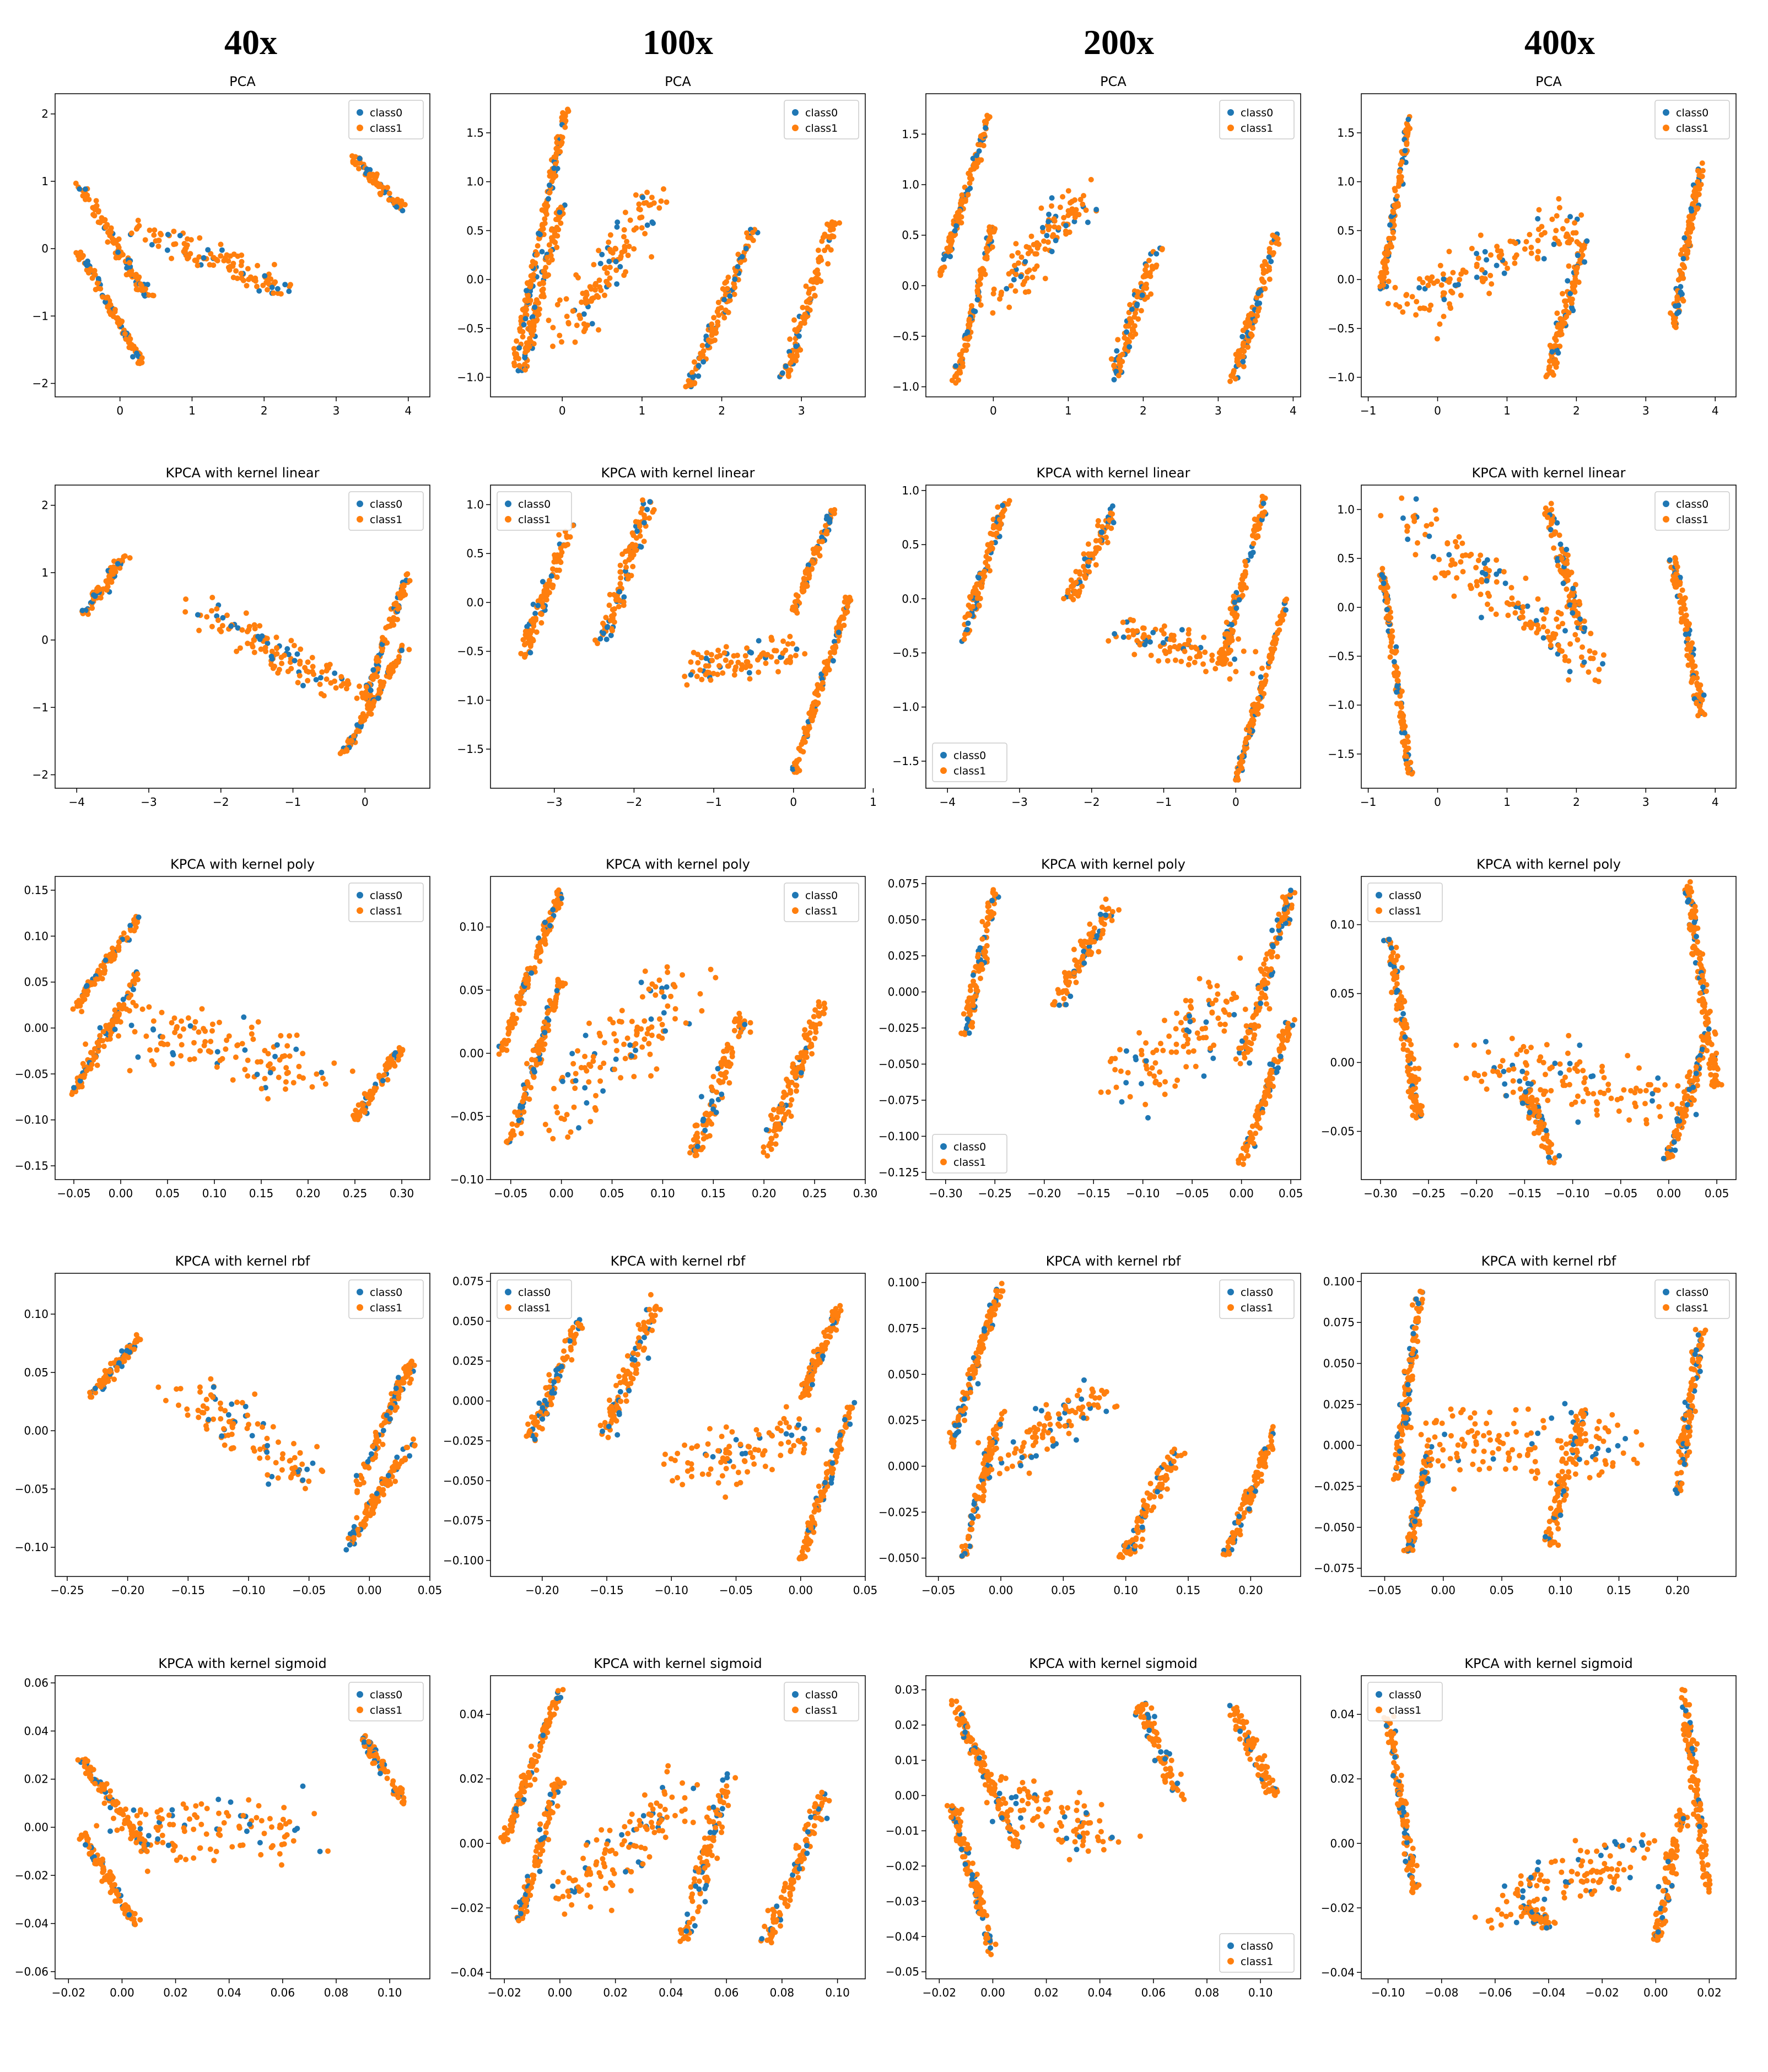 The height and width of the screenshot is (2072, 1768). Describe the element at coordinates (408, 410) in the screenshot. I see `x-tick-label: 4` at that location.